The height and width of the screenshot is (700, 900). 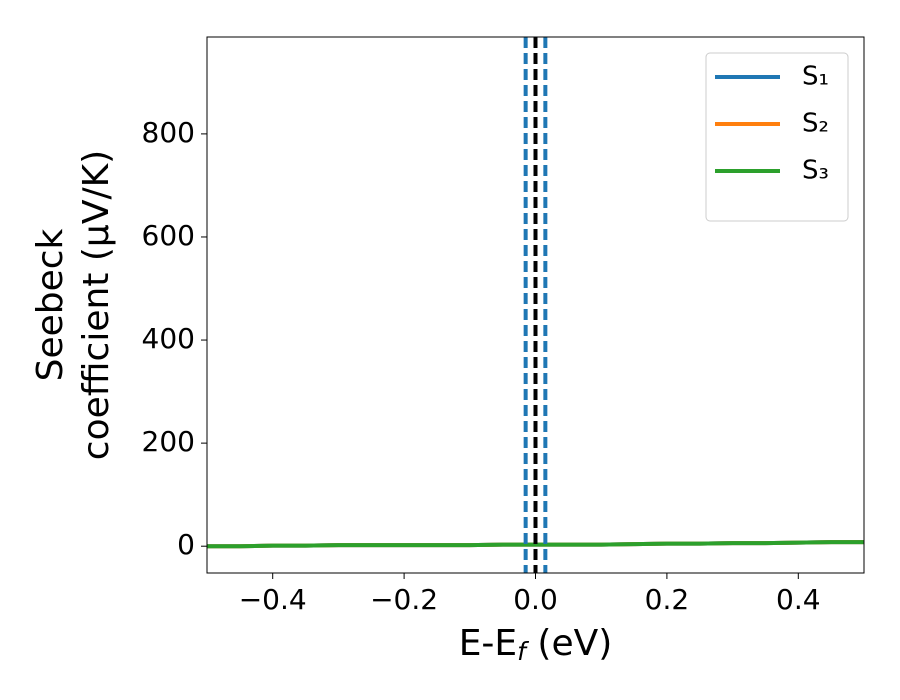 I want to click on series-line, so click(x=535, y=544).